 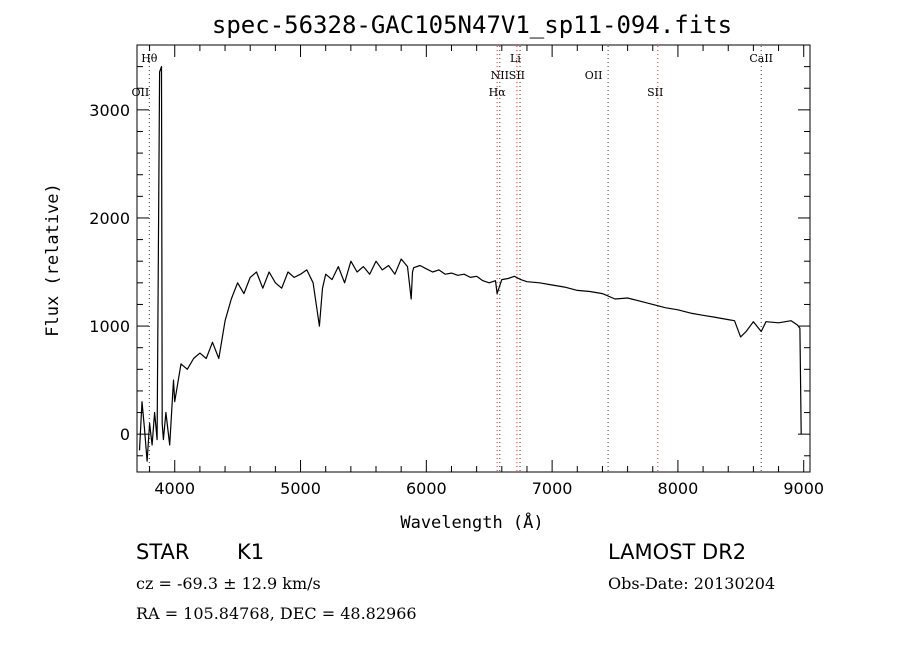 What do you see at coordinates (472, 25) in the screenshot?
I see `chart-title: spec-56328-GAC105N47V1_sp11-094.fits` at bounding box center [472, 25].